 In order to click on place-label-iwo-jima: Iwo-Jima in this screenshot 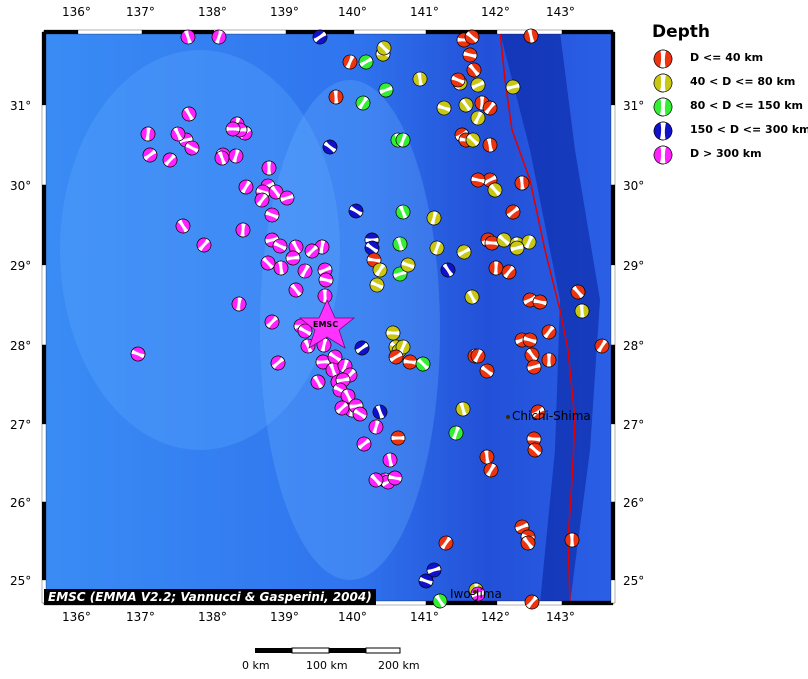, I will do `click(476, 594)`.